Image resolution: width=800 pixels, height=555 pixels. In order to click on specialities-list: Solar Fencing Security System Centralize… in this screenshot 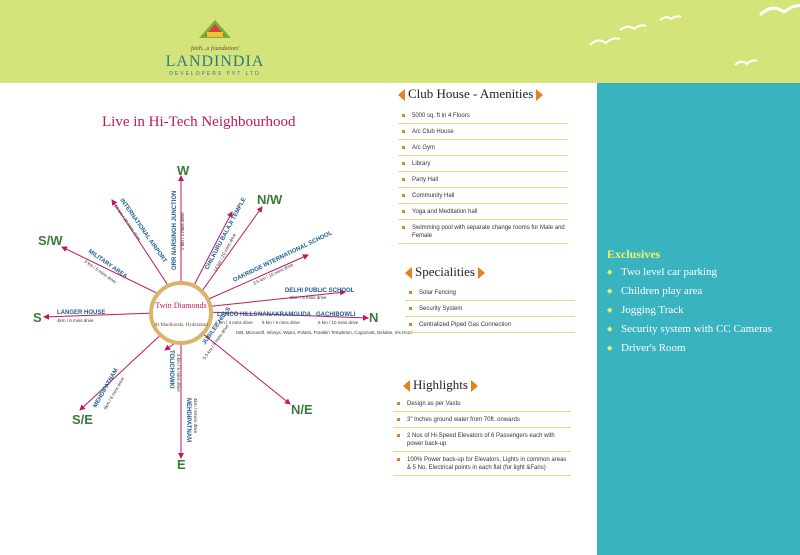, I will do `click(490, 309)`.